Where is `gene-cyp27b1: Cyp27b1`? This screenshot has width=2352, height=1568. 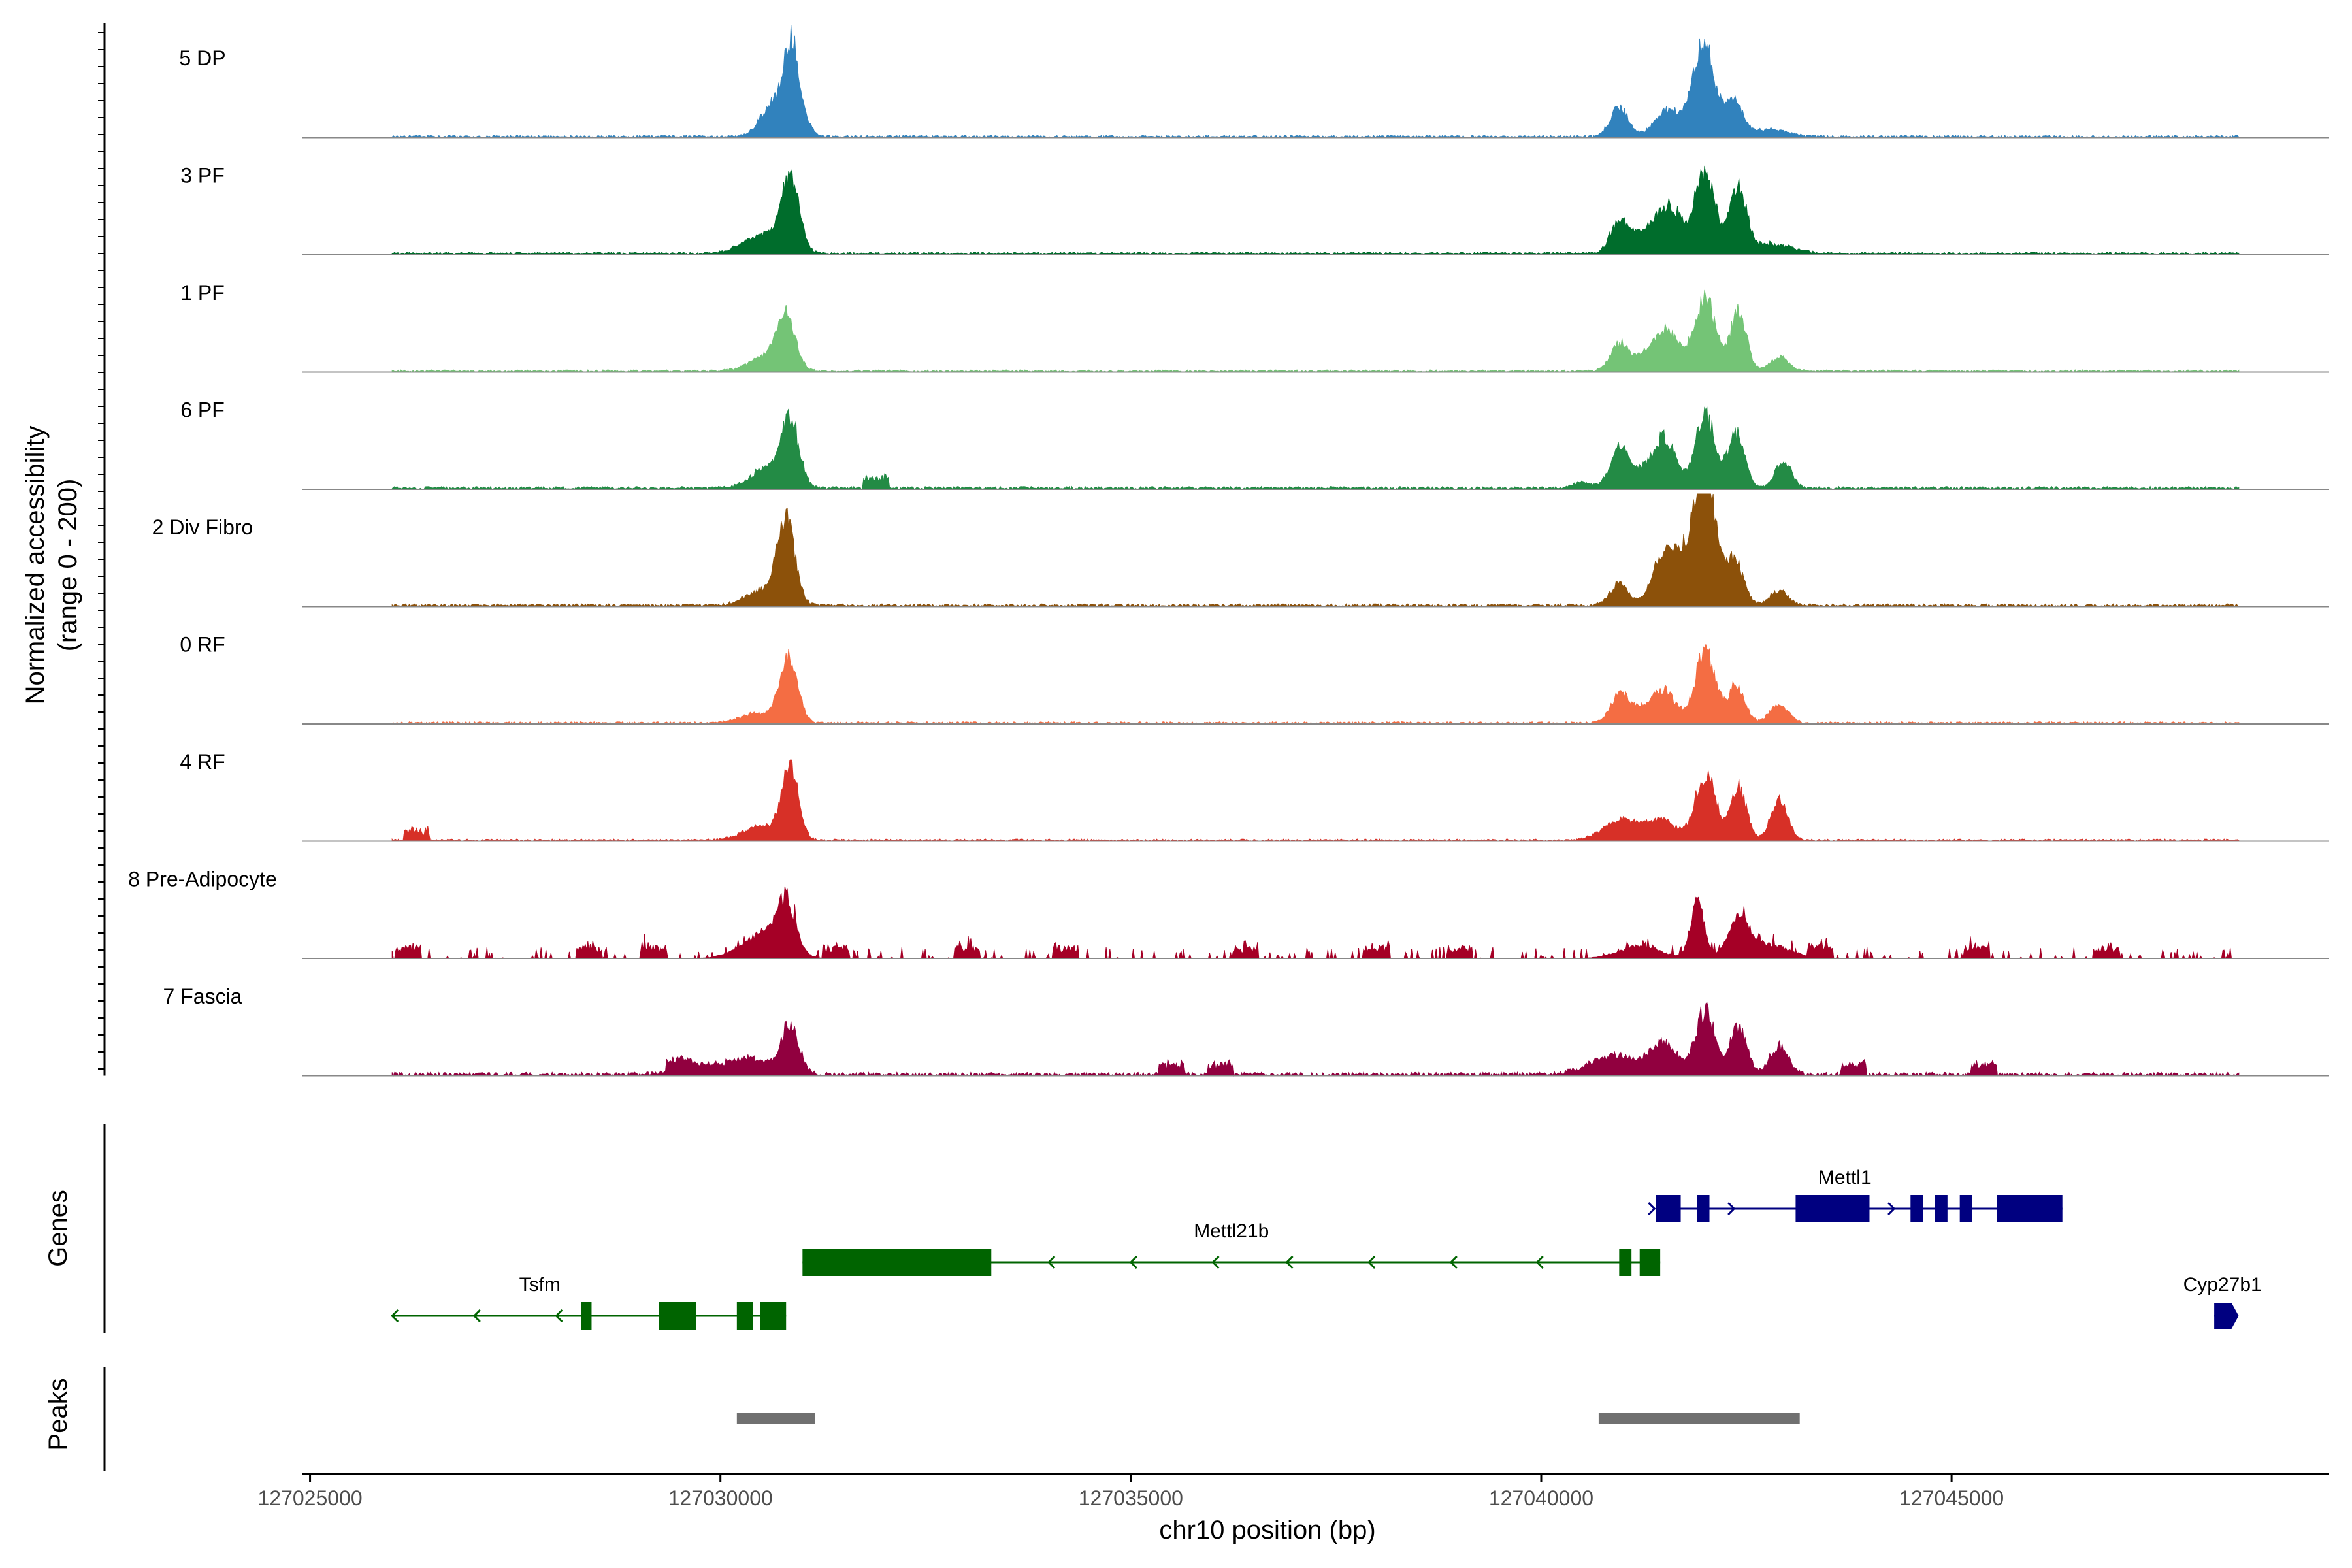 gene-cyp27b1: Cyp27b1 is located at coordinates (2222, 1301).